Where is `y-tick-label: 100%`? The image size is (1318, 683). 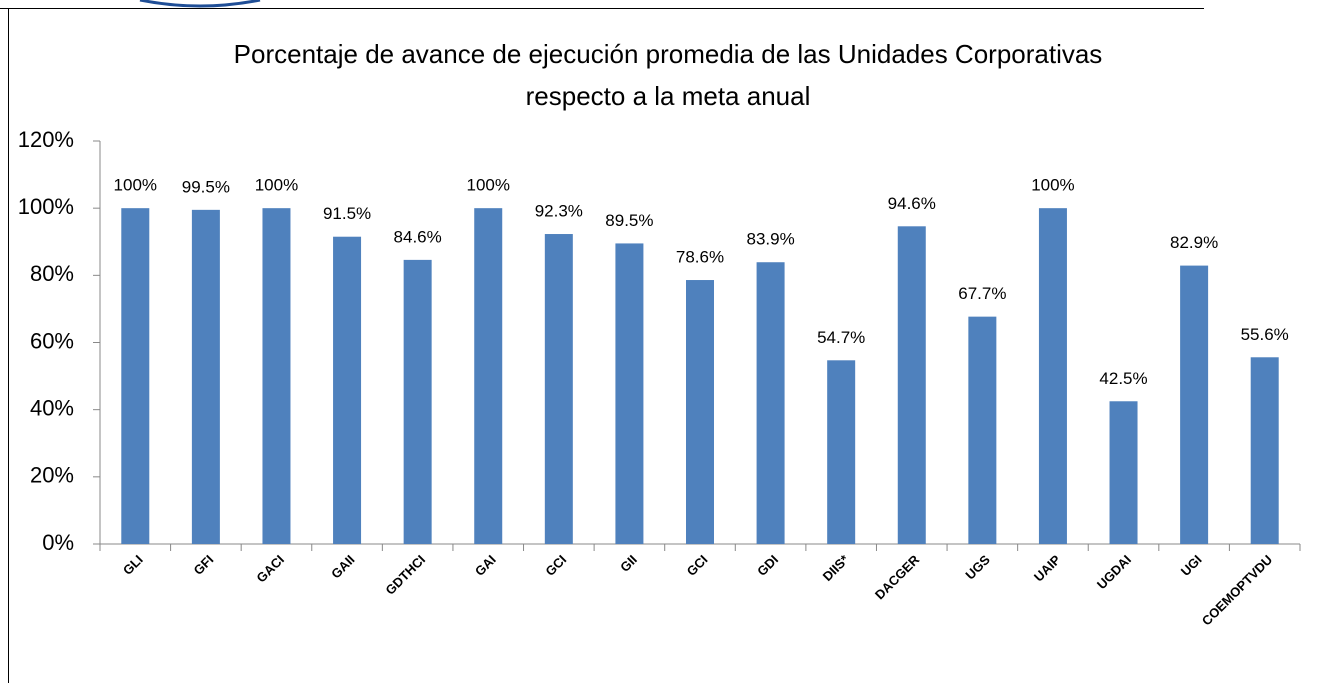
y-tick-label: 100% is located at coordinates (46, 206).